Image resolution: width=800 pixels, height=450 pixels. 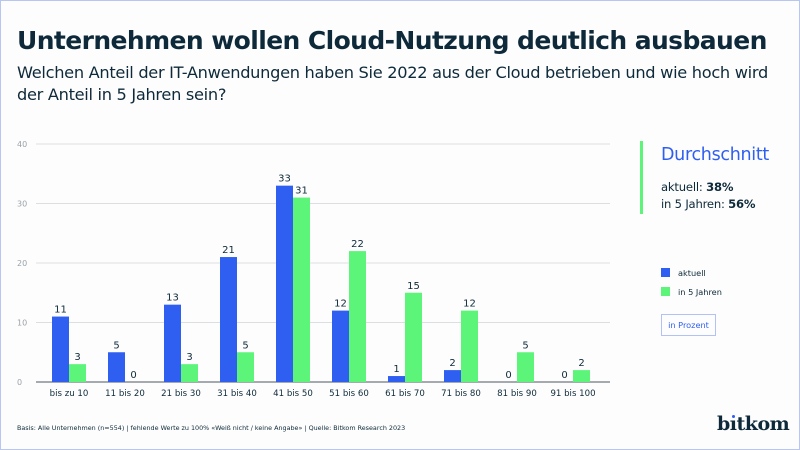 What do you see at coordinates (692, 273) in the screenshot?
I see `legend-label: aktuell` at bounding box center [692, 273].